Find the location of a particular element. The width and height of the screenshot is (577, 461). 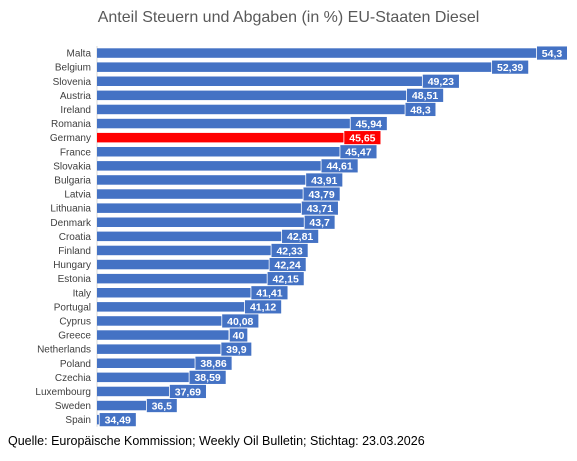

category-label: Poland is located at coordinates (75, 364).